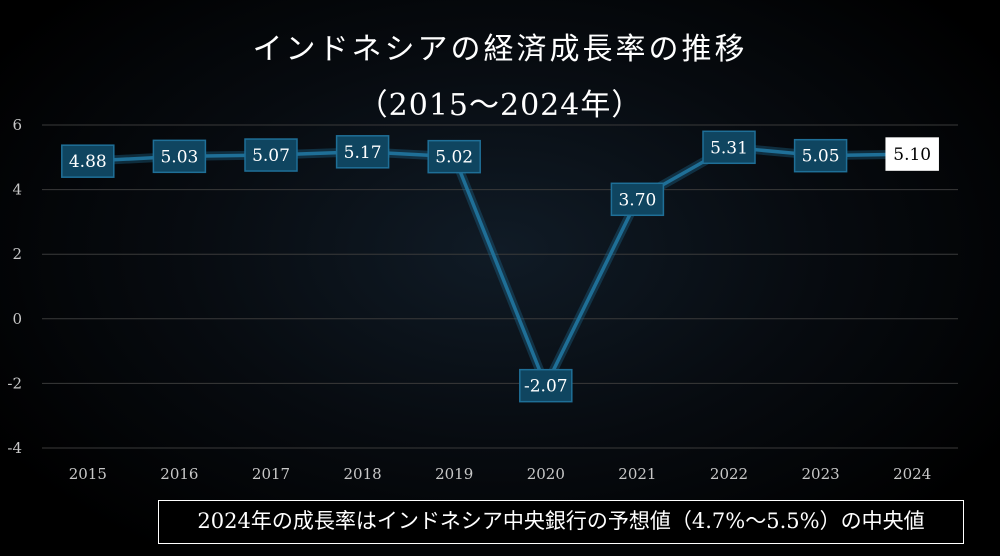 The width and height of the screenshot is (1000, 556). I want to click on data-label: 5.07, so click(271, 156).